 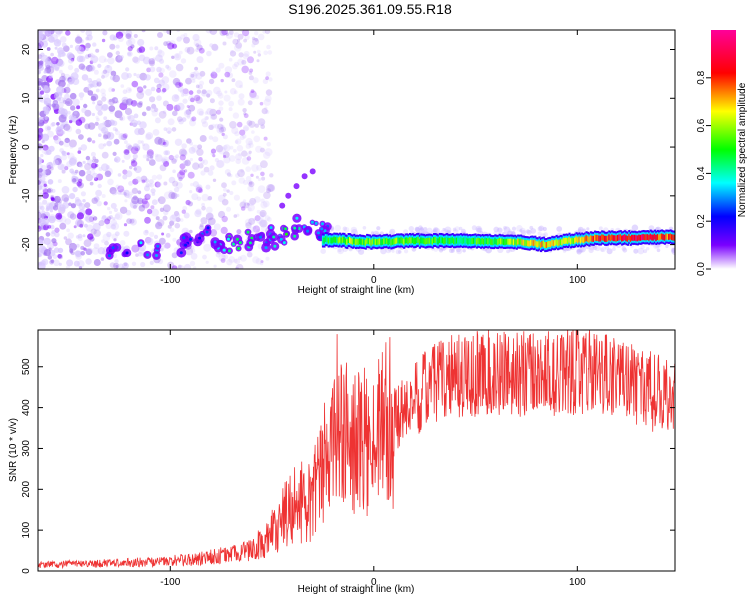 I want to click on snr-xtick-label: 100, so click(x=577, y=582).